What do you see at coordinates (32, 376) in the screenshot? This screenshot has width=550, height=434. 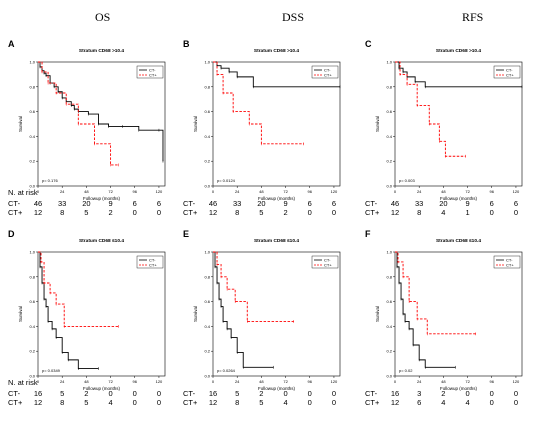 I see `panel-d-ytick-label-0: 0.0` at bounding box center [32, 376].